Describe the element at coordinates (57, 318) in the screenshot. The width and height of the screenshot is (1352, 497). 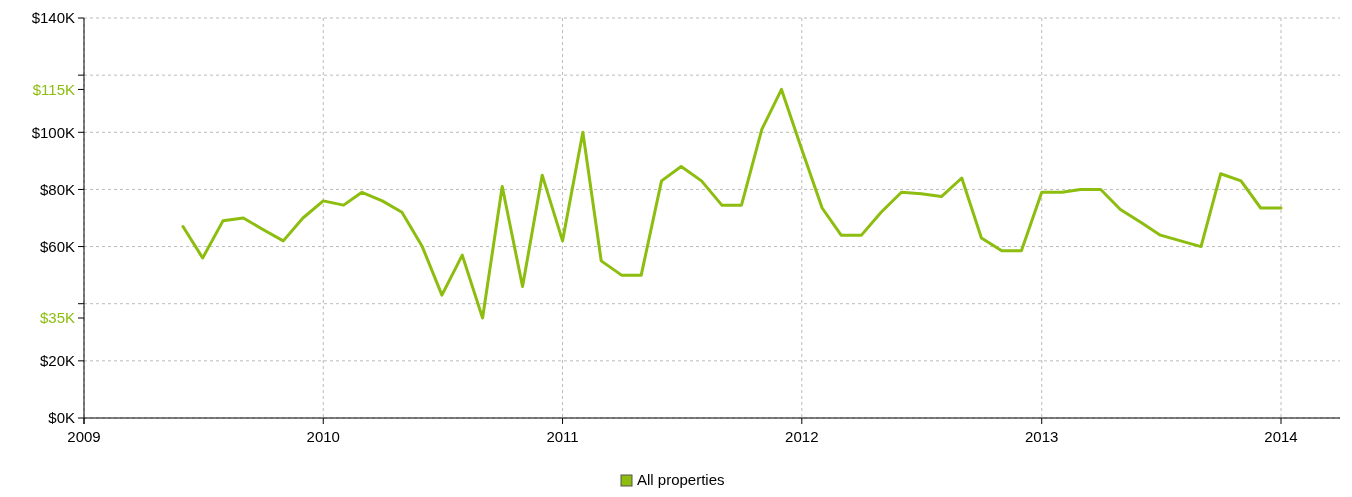
I see `text: $35K` at that location.